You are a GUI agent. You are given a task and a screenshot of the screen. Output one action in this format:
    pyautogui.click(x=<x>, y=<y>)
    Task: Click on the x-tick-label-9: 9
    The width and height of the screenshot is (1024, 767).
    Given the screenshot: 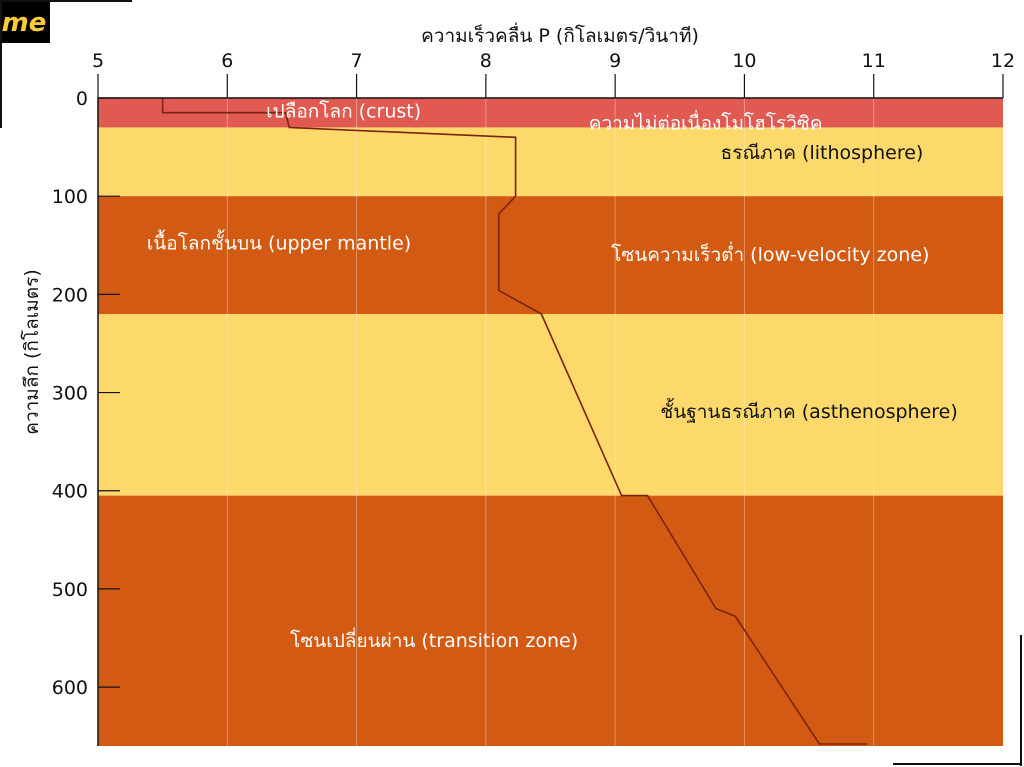 What is the action you would take?
    pyautogui.click(x=615, y=61)
    